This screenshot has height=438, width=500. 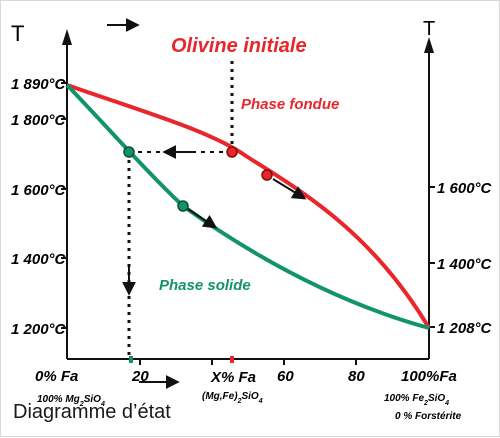 I want to click on left-tick-label-5: 1 200°C, so click(x=39, y=329).